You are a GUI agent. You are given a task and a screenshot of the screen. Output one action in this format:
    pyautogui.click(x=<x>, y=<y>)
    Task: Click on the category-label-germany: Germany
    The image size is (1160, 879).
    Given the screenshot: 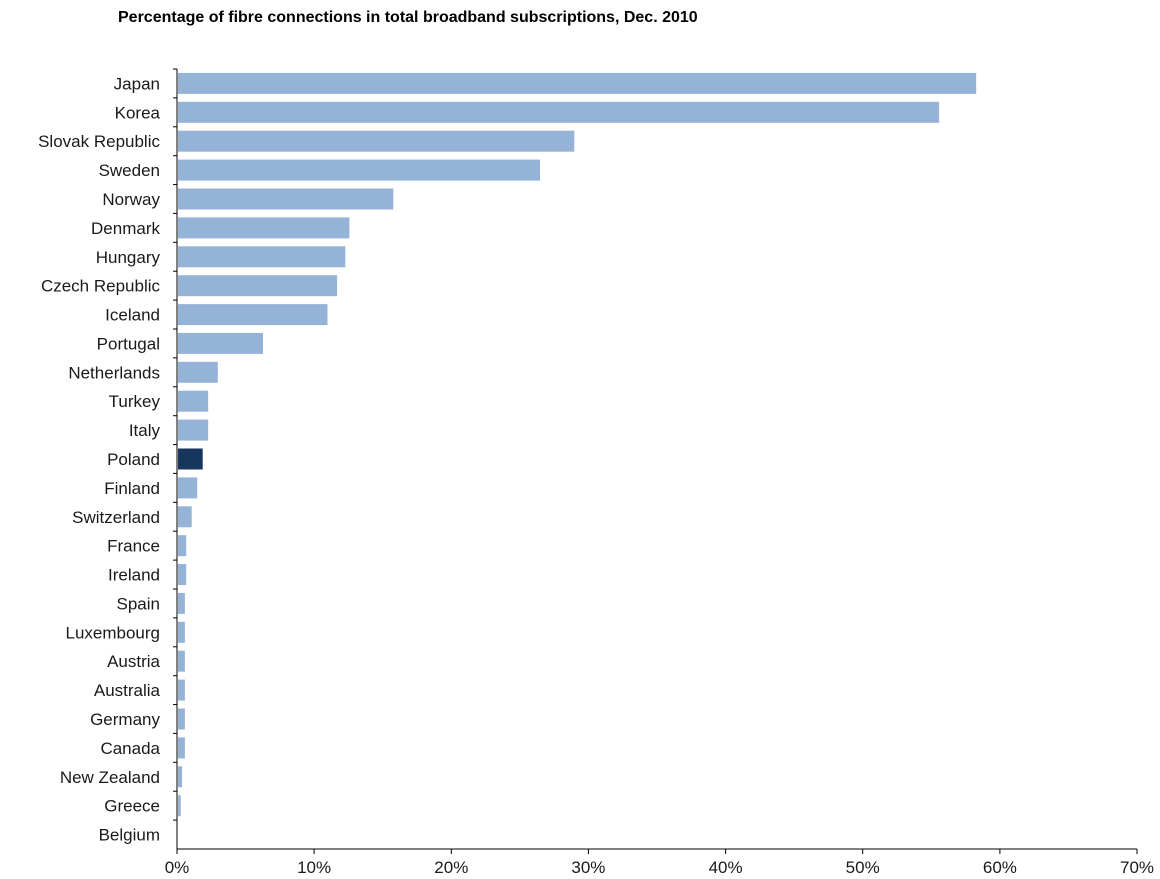 What is the action you would take?
    pyautogui.click(x=125, y=719)
    